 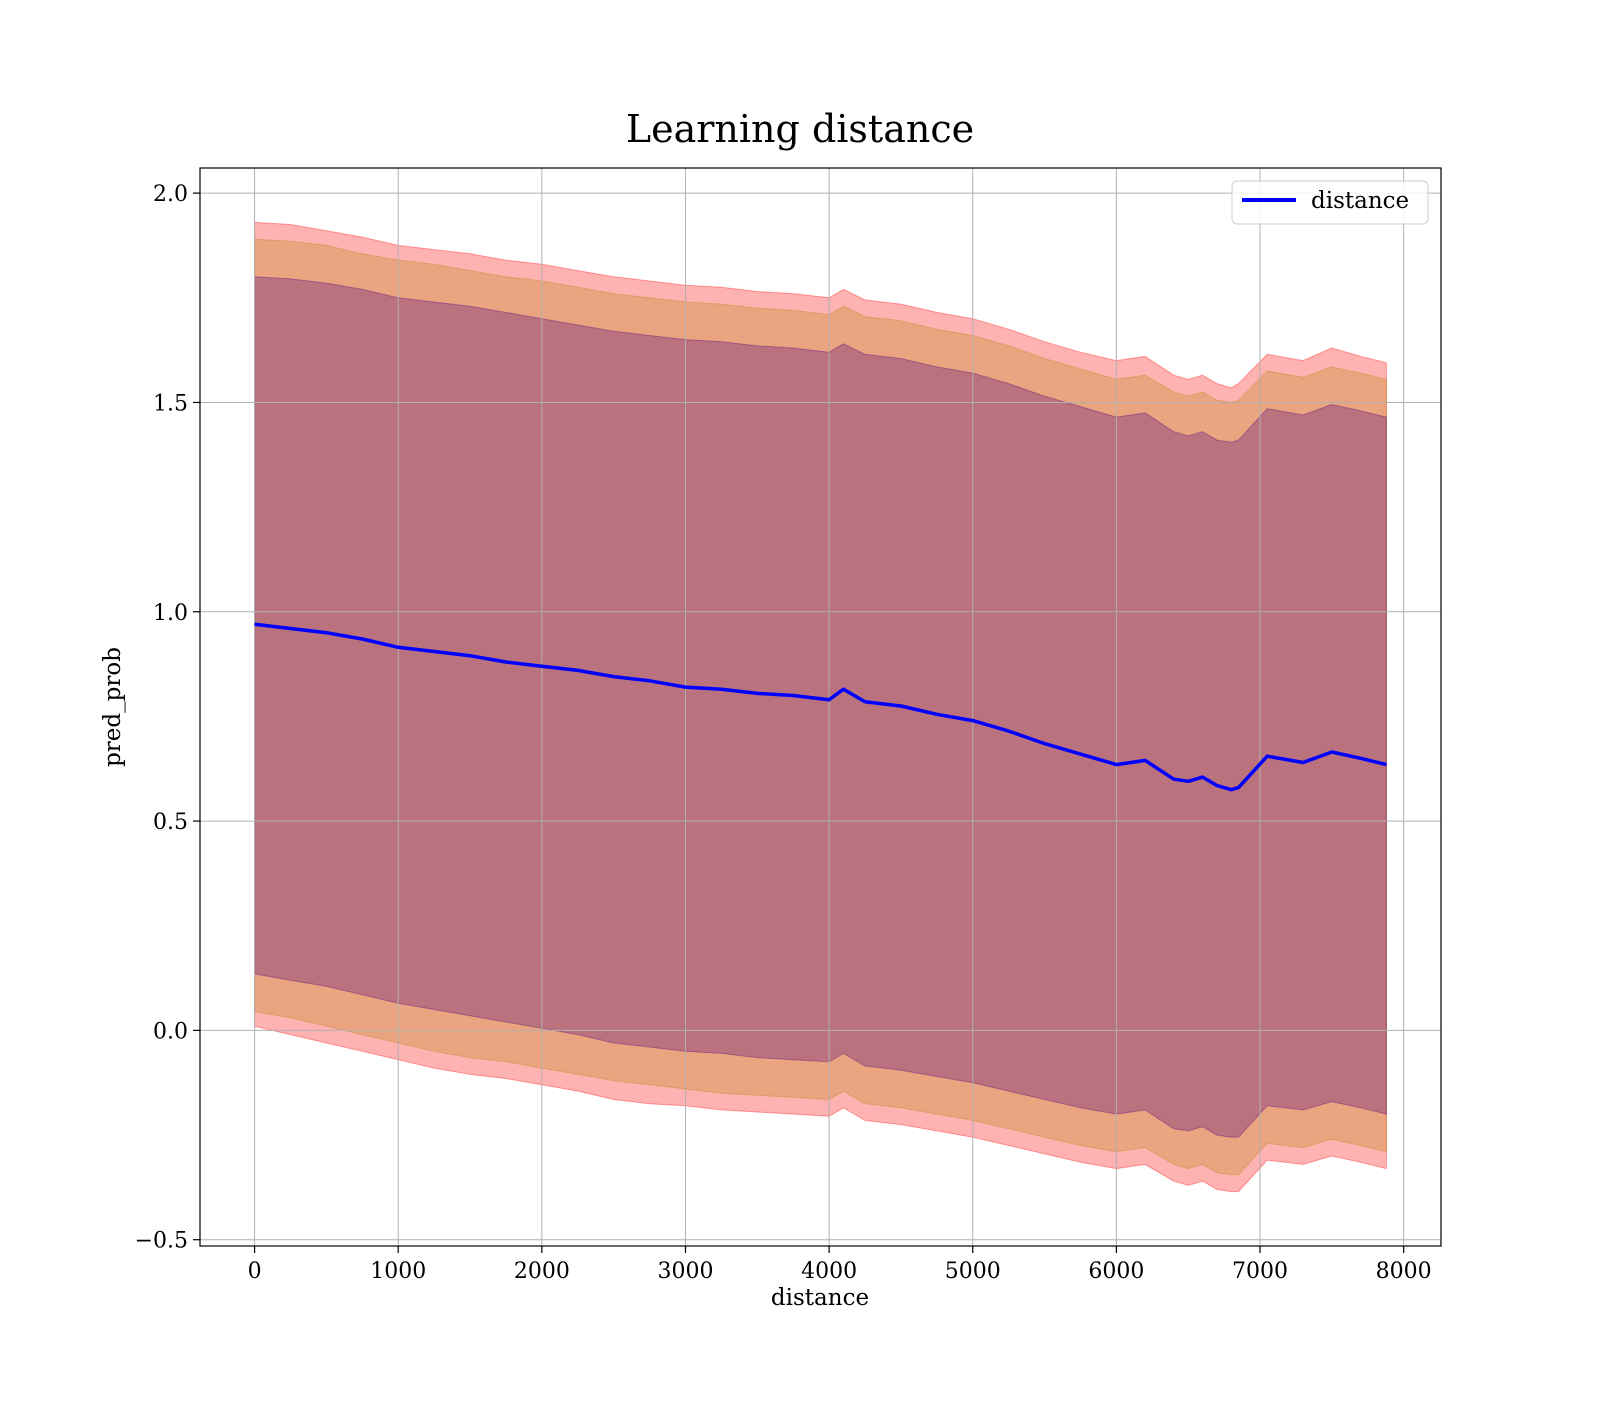 I want to click on series-line-distance, so click(x=820, y=707).